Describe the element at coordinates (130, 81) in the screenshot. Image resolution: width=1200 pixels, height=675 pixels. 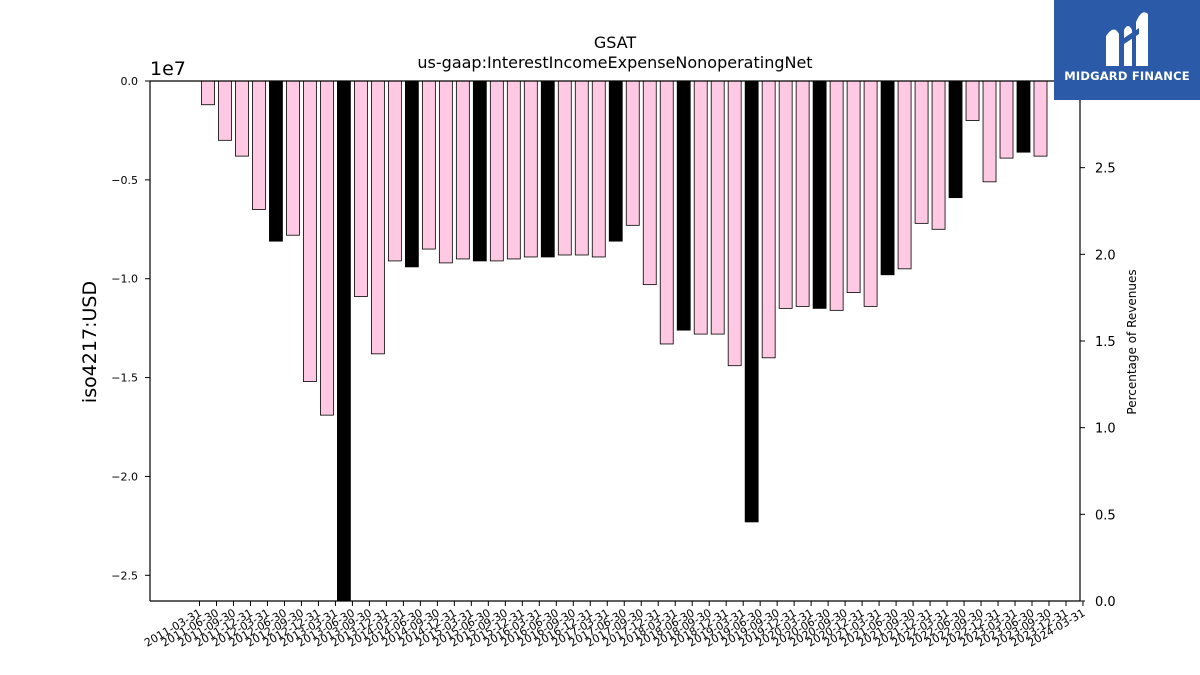
I see `y-tick-label: 0.0` at that location.